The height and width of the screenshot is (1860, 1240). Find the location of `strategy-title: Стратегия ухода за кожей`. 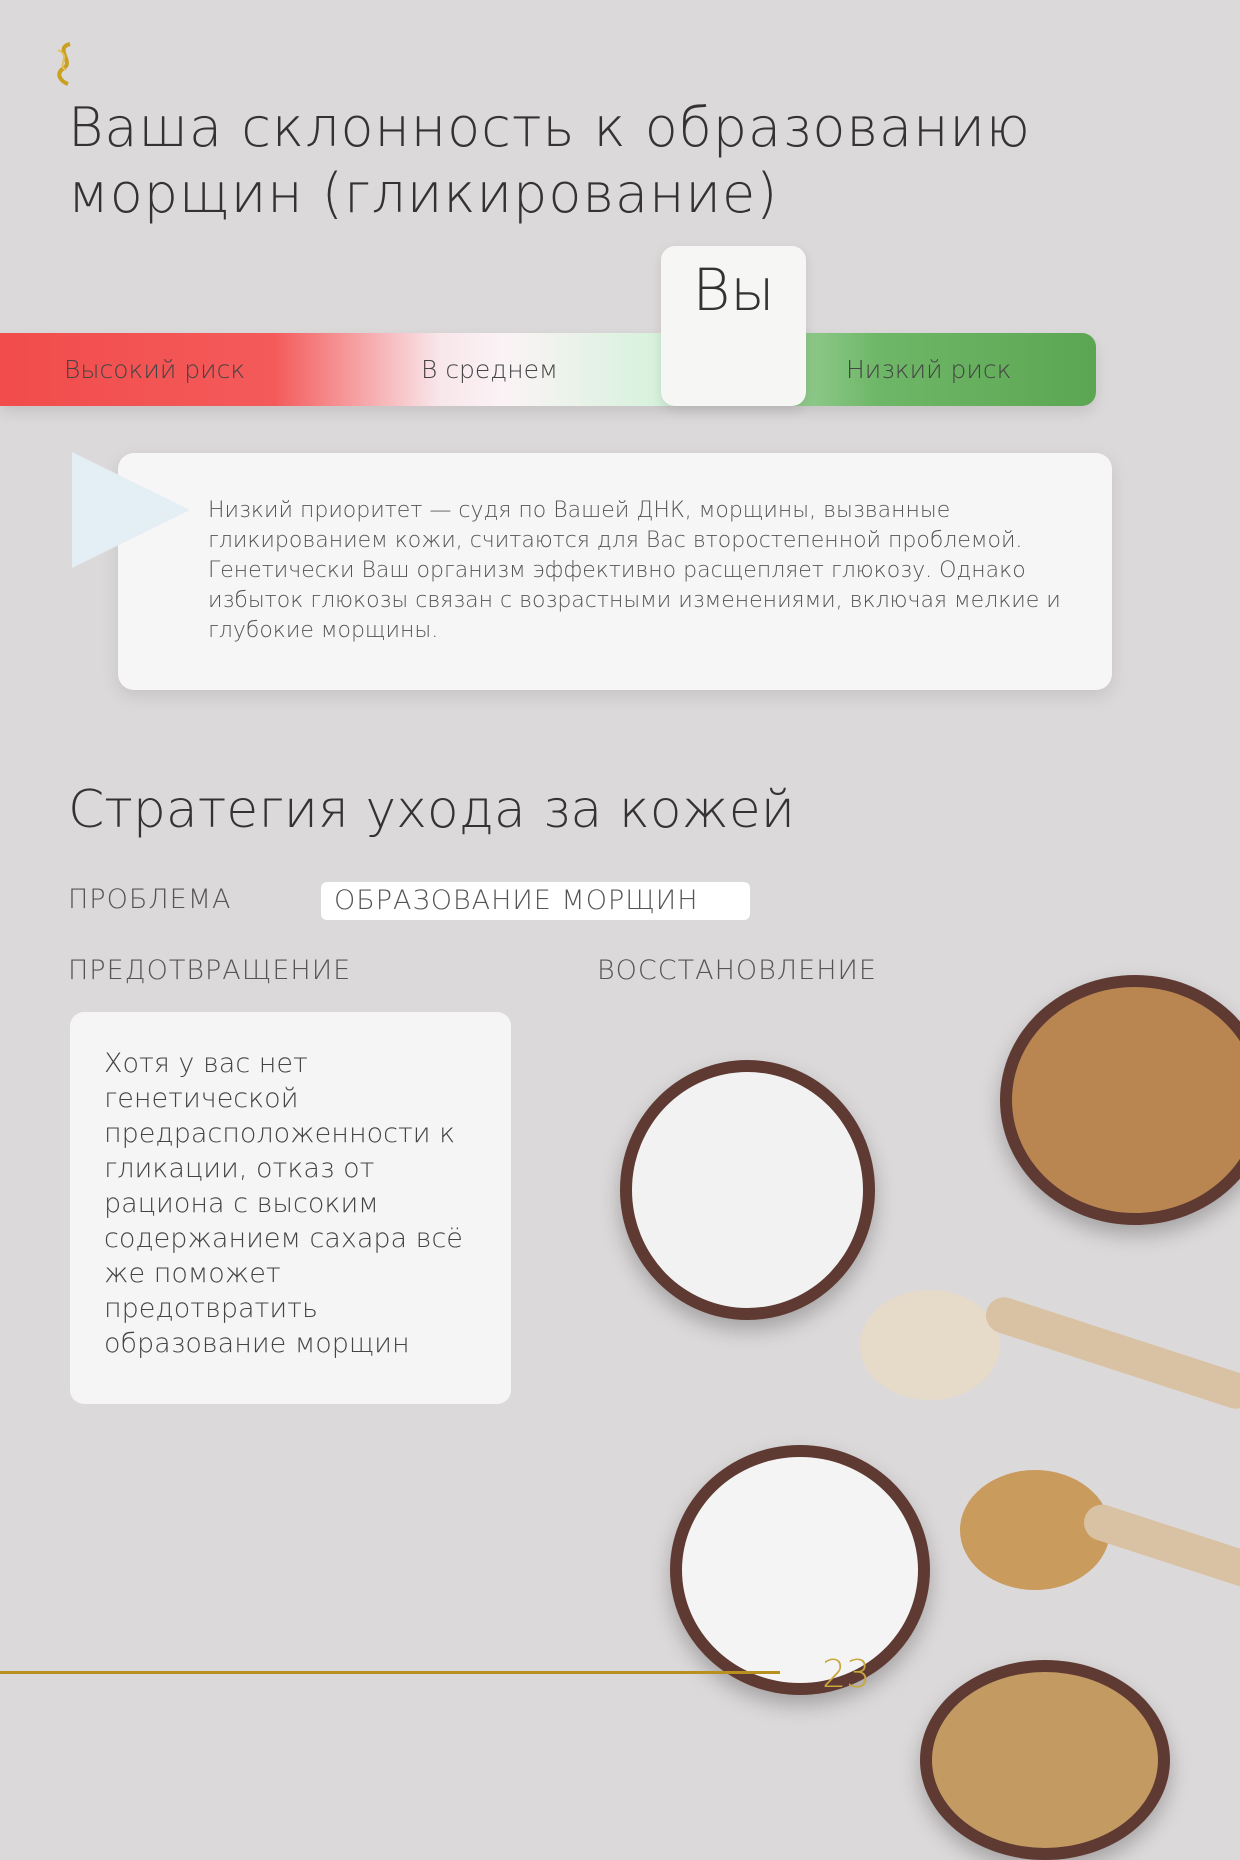

strategy-title: Стратегия ухода за кожей is located at coordinates (431, 810).